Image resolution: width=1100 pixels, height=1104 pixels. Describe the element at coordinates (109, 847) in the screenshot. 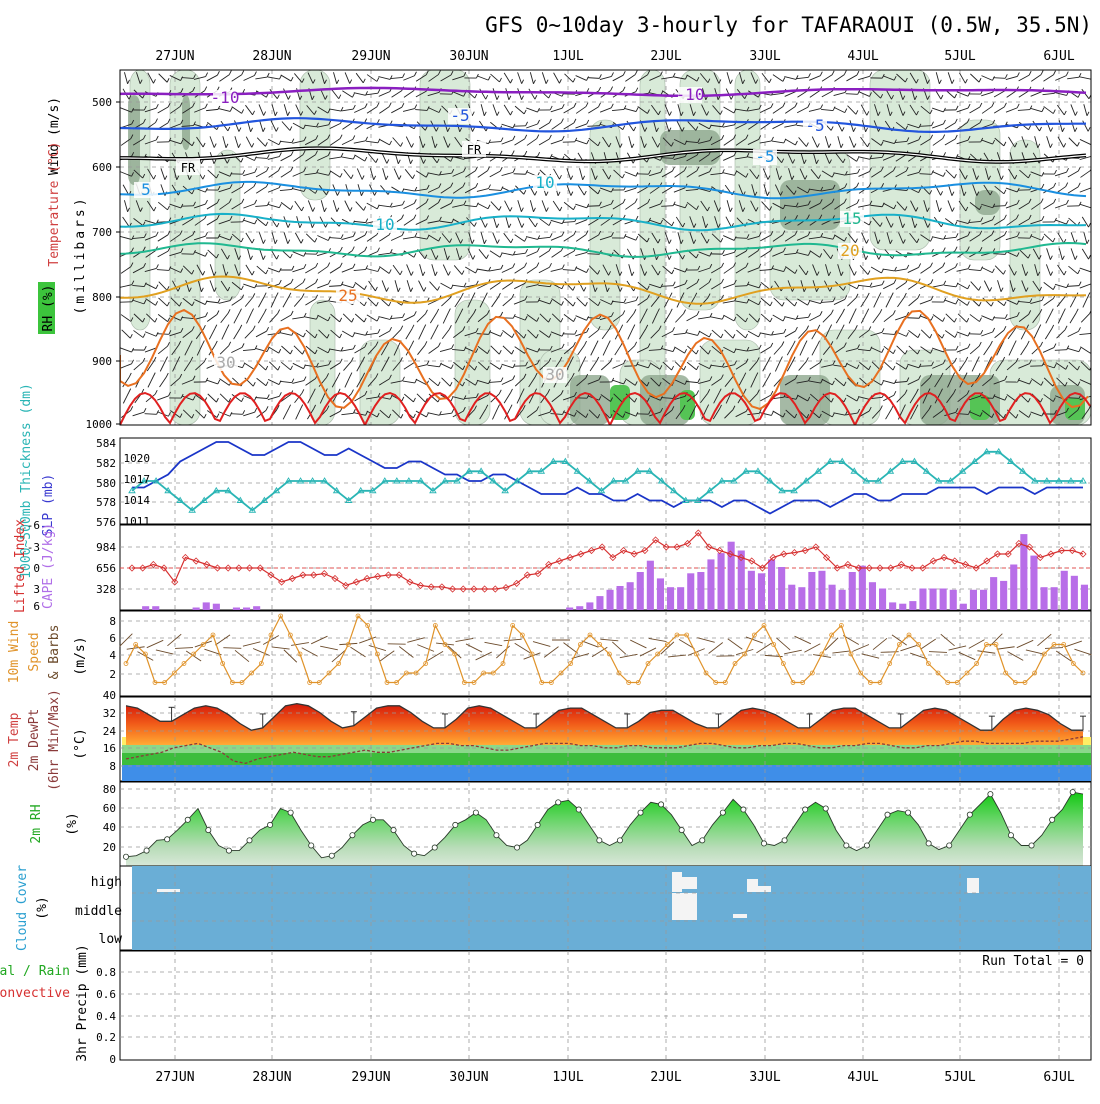

I see `rh-tick-label: 20` at that location.